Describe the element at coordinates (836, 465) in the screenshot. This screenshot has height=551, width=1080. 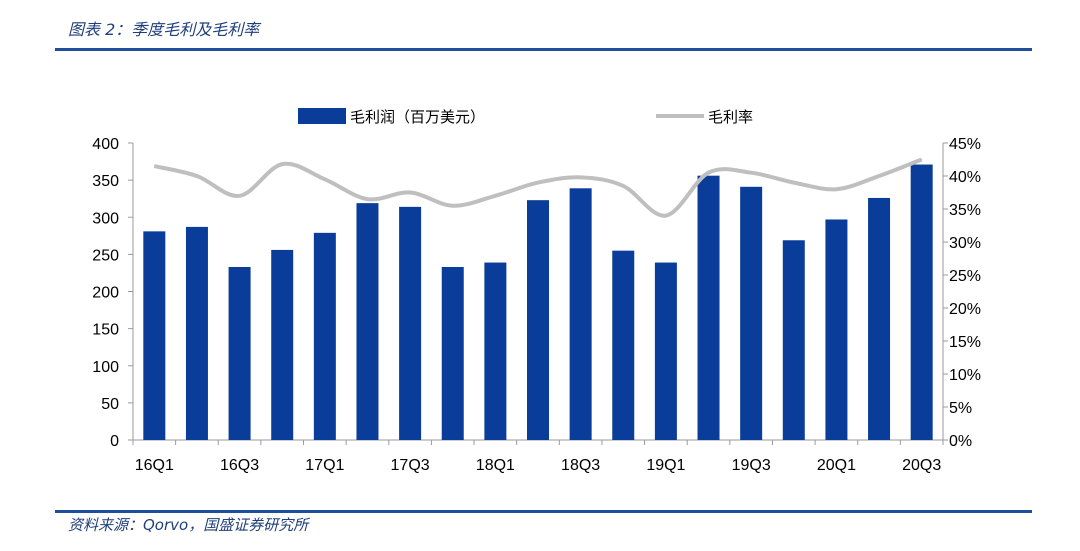
I see `x-tick-label: 20Q1` at that location.